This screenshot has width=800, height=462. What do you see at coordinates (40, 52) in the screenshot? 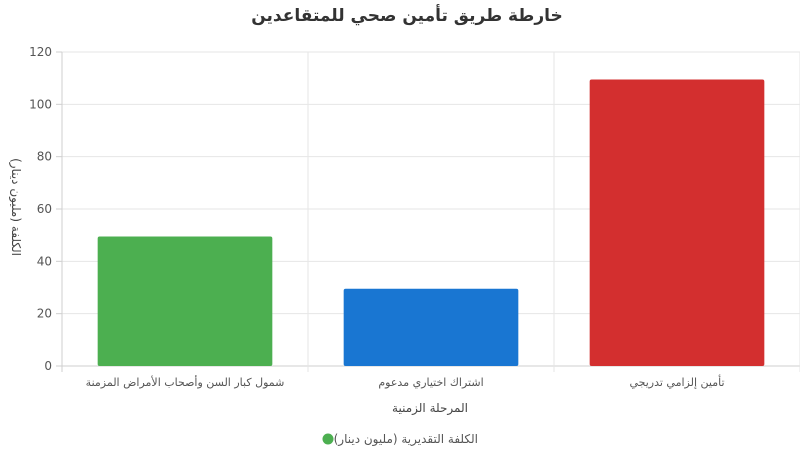
I see `y-tick-label: 120` at bounding box center [40, 52].